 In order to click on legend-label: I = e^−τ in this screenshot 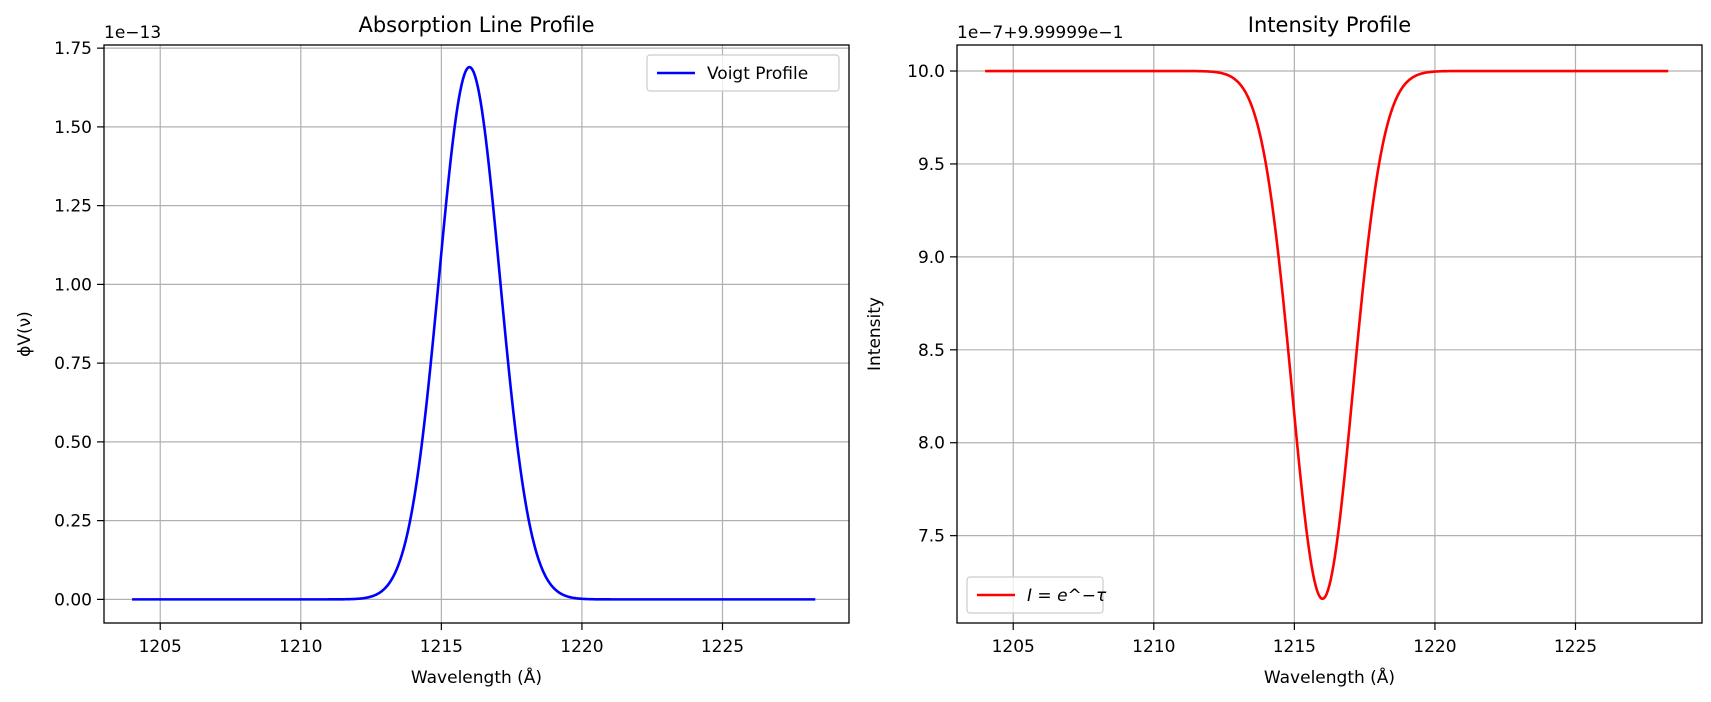, I will do `click(1067, 596)`.